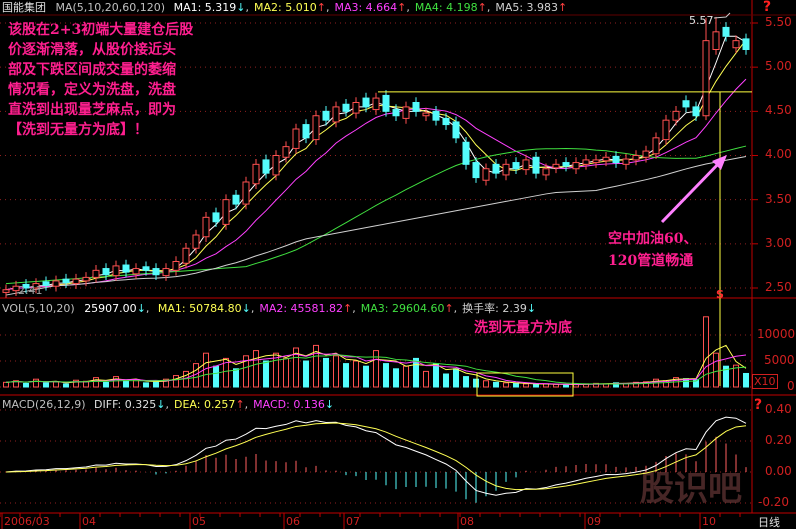 The height and width of the screenshot is (529, 796). What do you see at coordinates (779, 360) in the screenshot?
I see `volume-tick-label: 5000` at bounding box center [779, 360].